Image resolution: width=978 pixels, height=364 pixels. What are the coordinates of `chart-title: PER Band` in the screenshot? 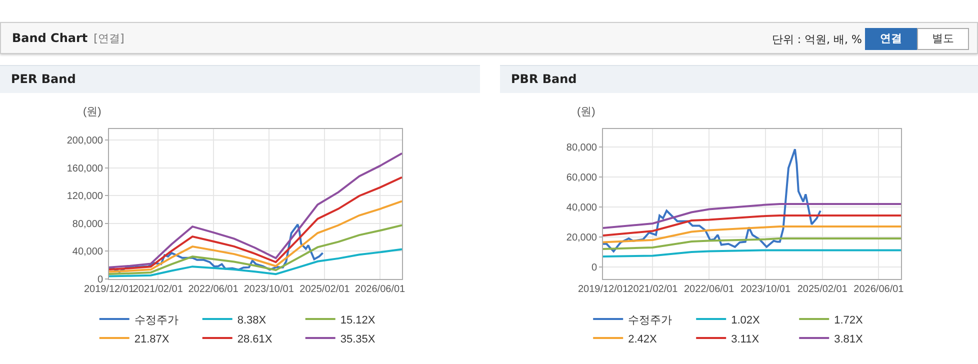 It's located at (240, 79).